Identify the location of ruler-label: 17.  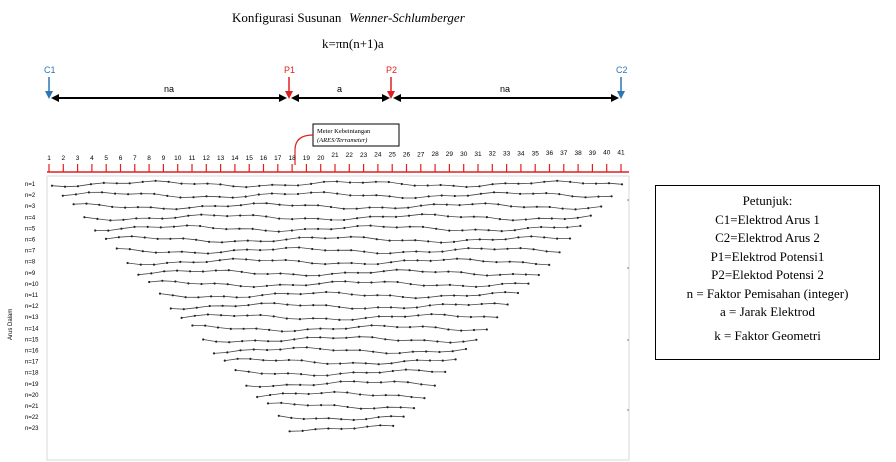
(278, 158).